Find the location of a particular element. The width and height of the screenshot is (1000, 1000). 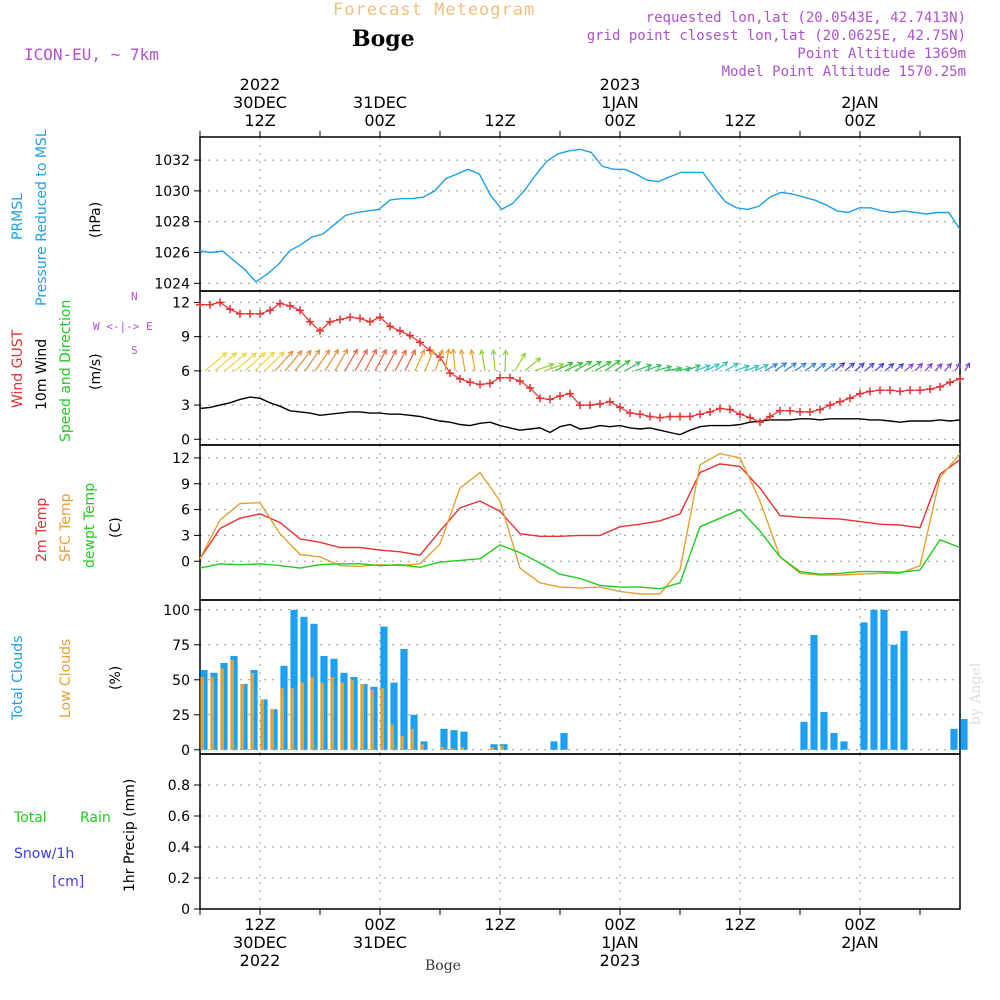

x-tick-label-top: 2023 is located at coordinates (620, 84).